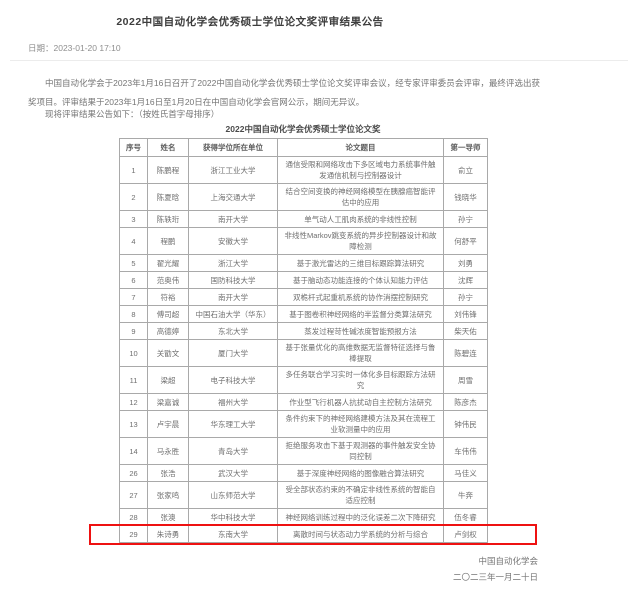 This screenshot has height=600, width=639. What do you see at coordinates (168, 534) in the screenshot?
I see `cell-name: 朱诗勇` at bounding box center [168, 534].